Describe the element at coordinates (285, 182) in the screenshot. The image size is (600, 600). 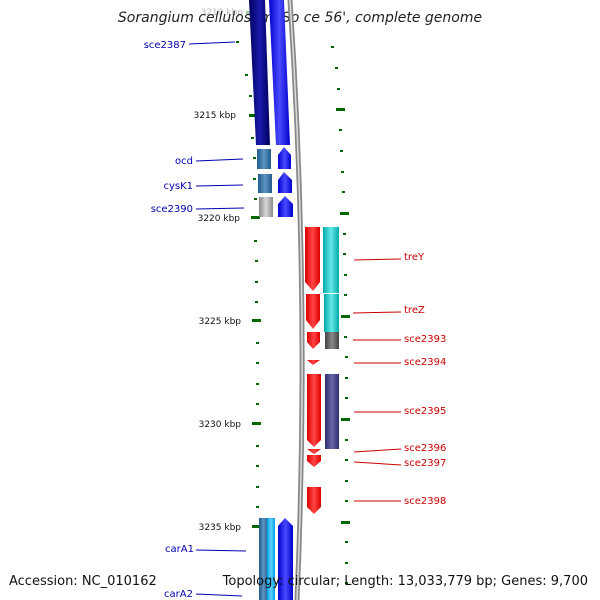
I see `gene-cysK1-inner` at that location.